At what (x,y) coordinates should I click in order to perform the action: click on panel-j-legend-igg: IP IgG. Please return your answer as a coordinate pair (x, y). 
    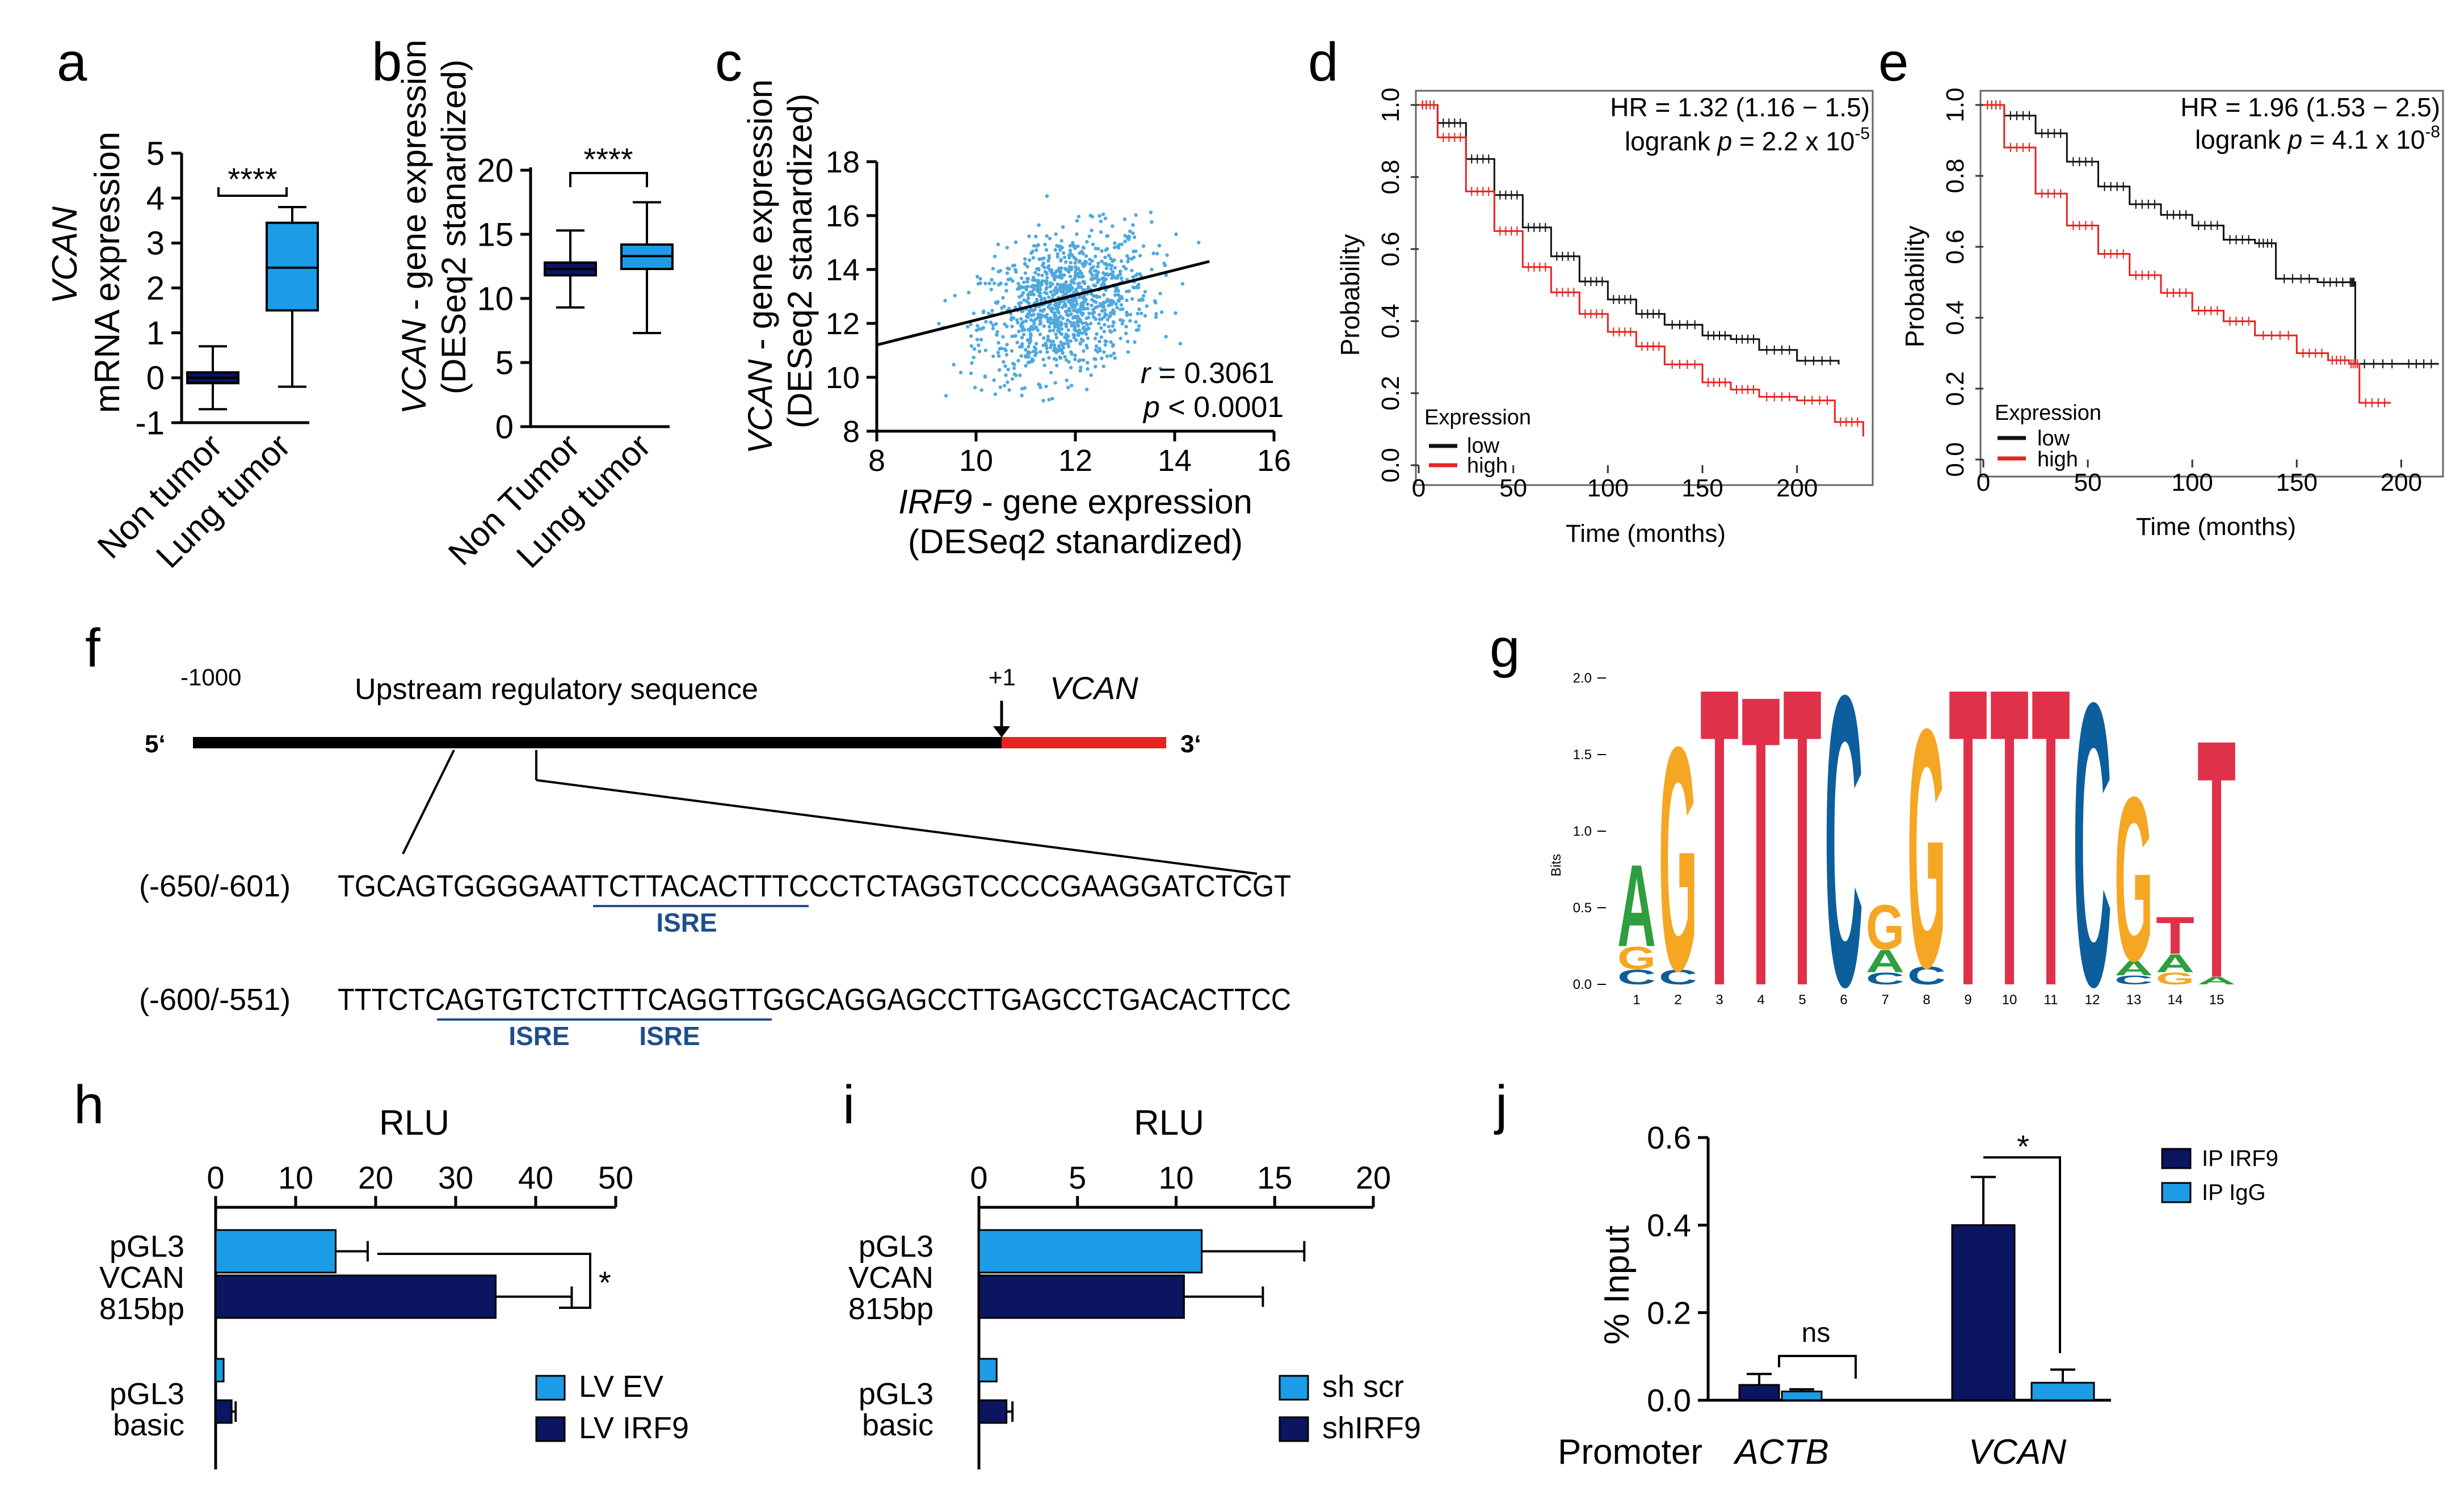
    Looking at the image, I should click on (2234, 1192).